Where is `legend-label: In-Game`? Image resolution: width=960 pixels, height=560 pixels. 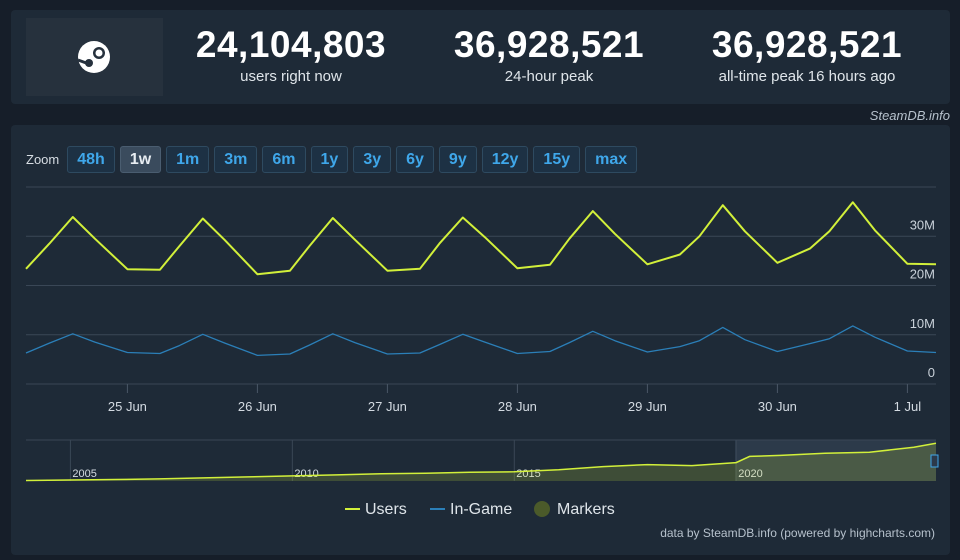 legend-label: In-Game is located at coordinates (481, 509).